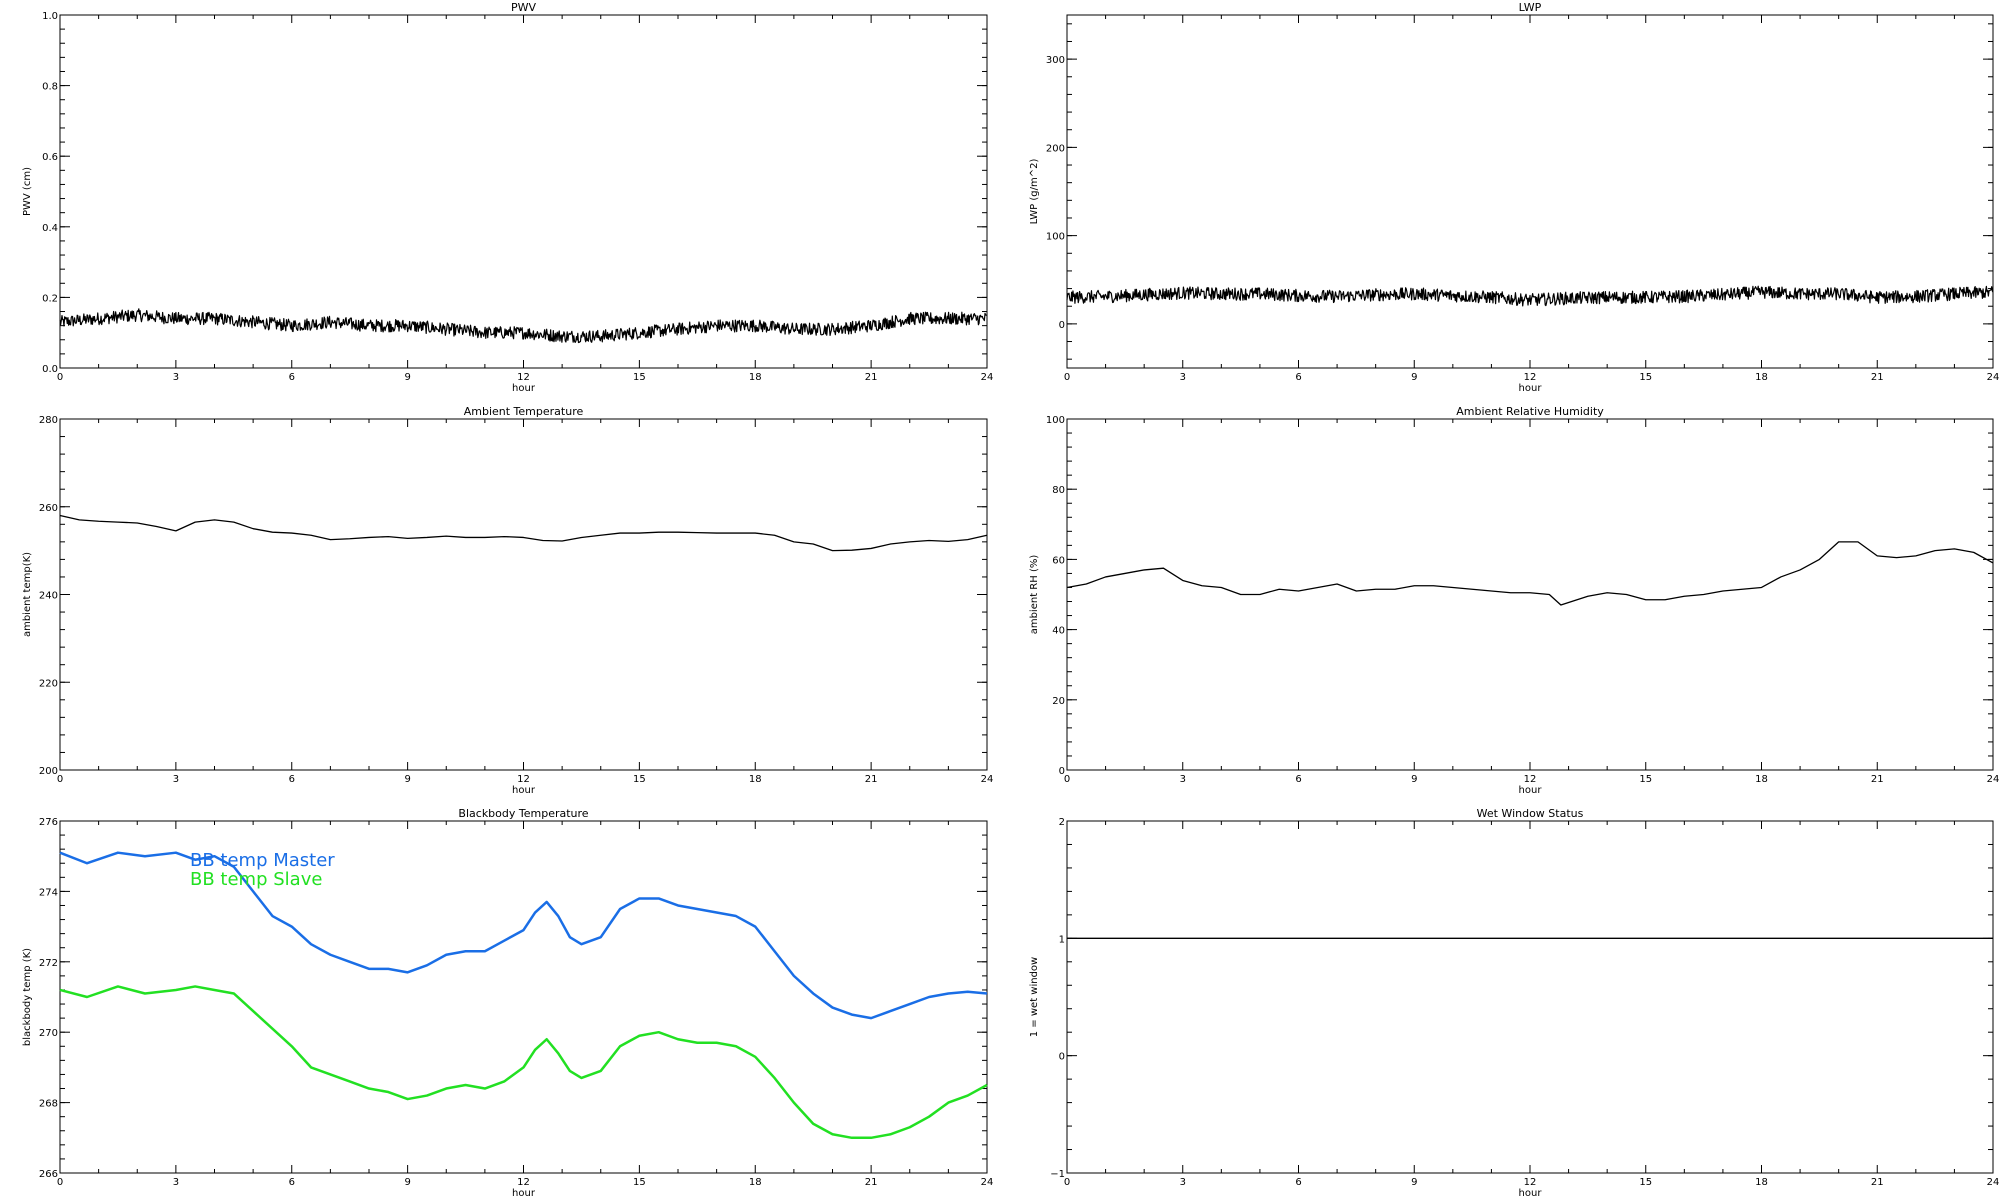 The height and width of the screenshot is (1200, 2000). I want to click on chart-title: Ambient Relative Humidity, so click(1530, 411).